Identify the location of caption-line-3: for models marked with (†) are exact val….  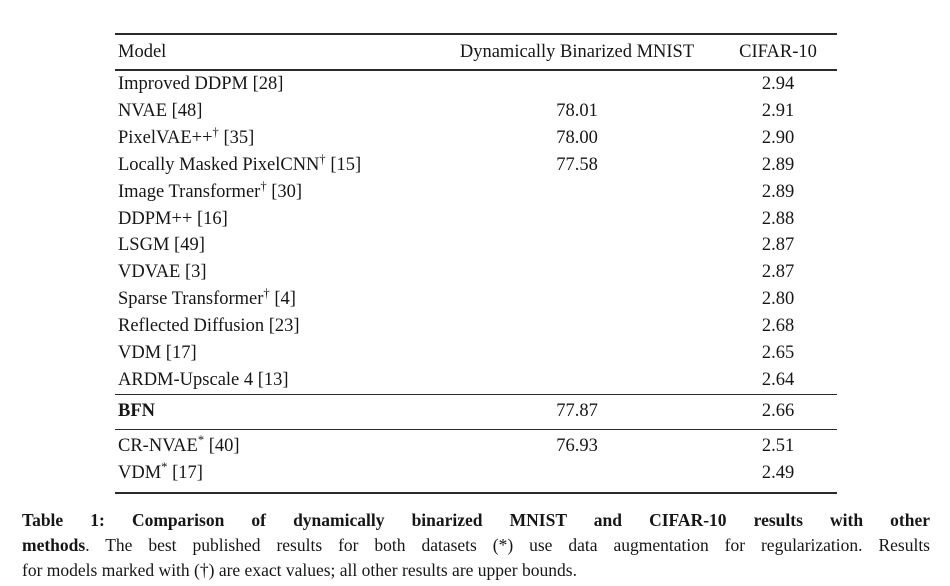
(476, 570).